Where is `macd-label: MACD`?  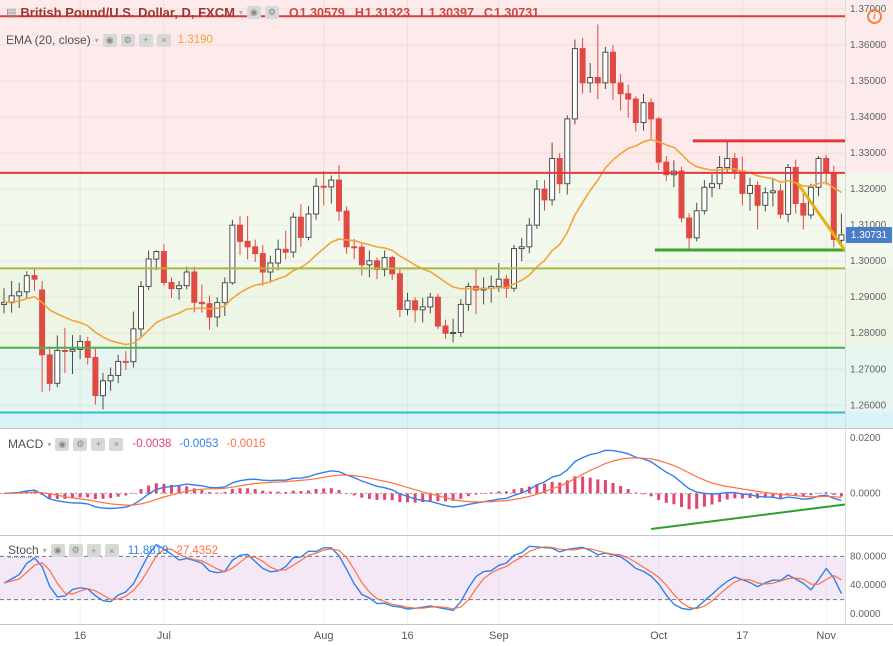 macd-label: MACD is located at coordinates (26, 444).